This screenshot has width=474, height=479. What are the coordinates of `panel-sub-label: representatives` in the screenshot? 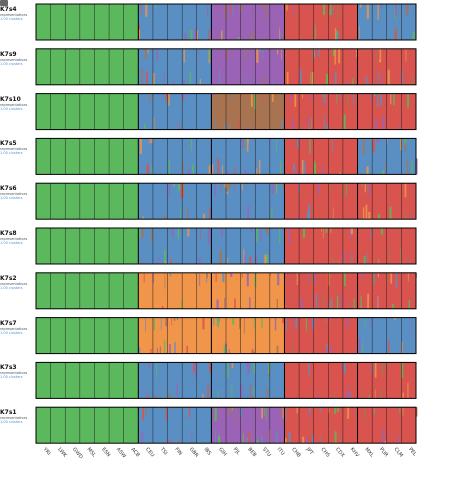 It's located at (14, 373).